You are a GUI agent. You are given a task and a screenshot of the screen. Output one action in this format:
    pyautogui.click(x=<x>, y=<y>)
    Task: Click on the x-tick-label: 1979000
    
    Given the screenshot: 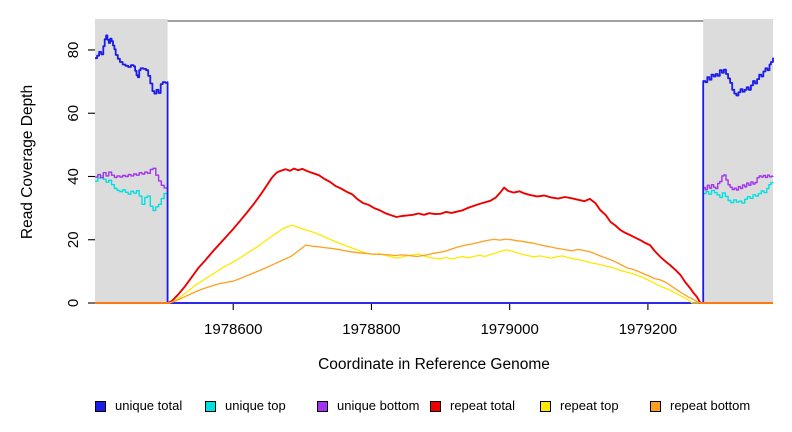 What is the action you would take?
    pyautogui.click(x=509, y=329)
    